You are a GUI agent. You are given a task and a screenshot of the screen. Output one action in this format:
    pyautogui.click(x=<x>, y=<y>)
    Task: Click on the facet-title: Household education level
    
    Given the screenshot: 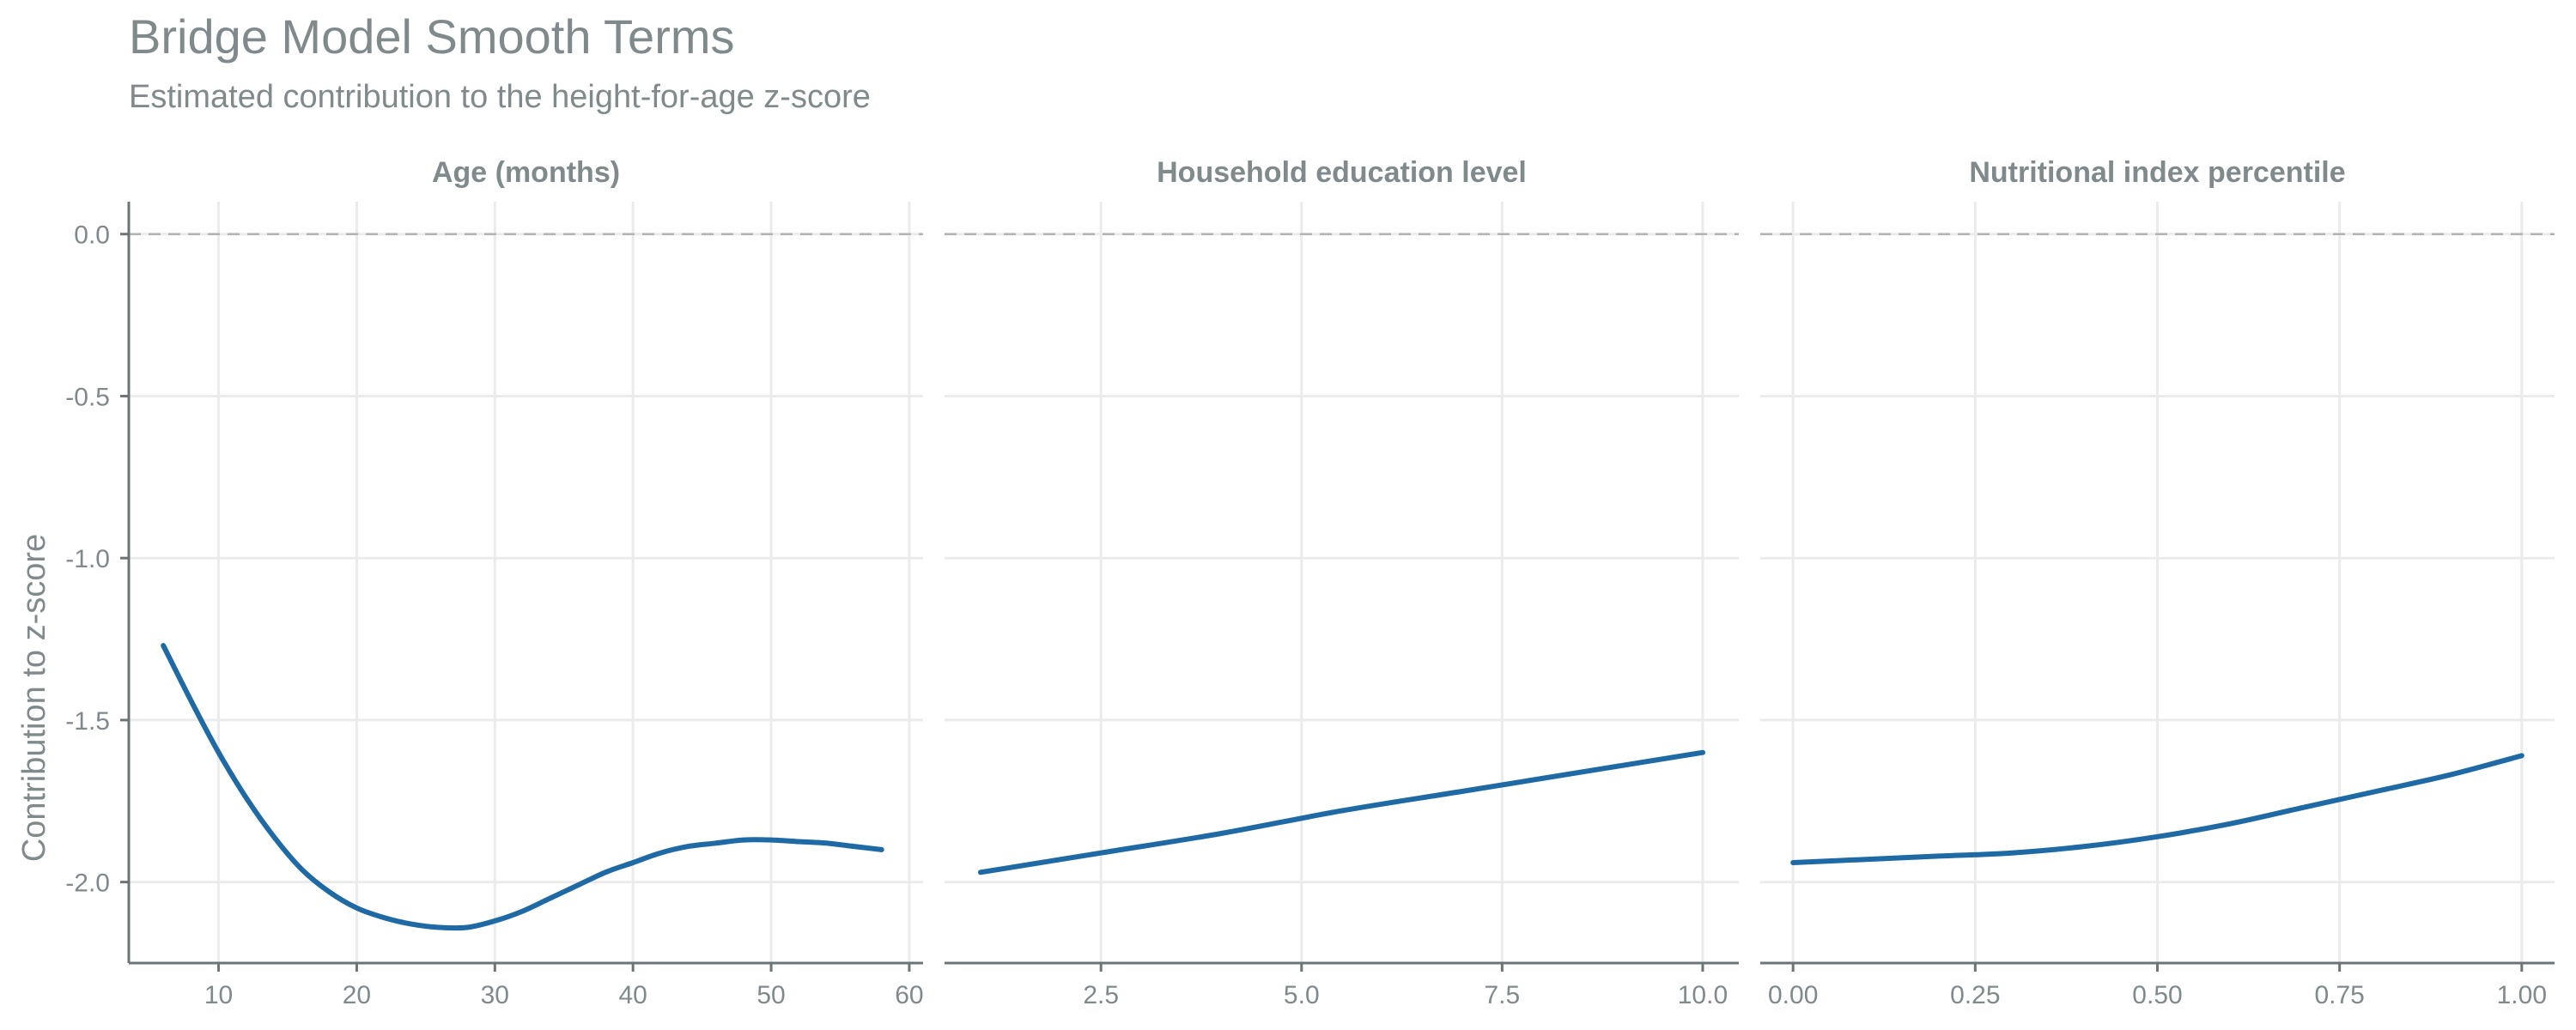 What is the action you would take?
    pyautogui.click(x=1342, y=172)
    